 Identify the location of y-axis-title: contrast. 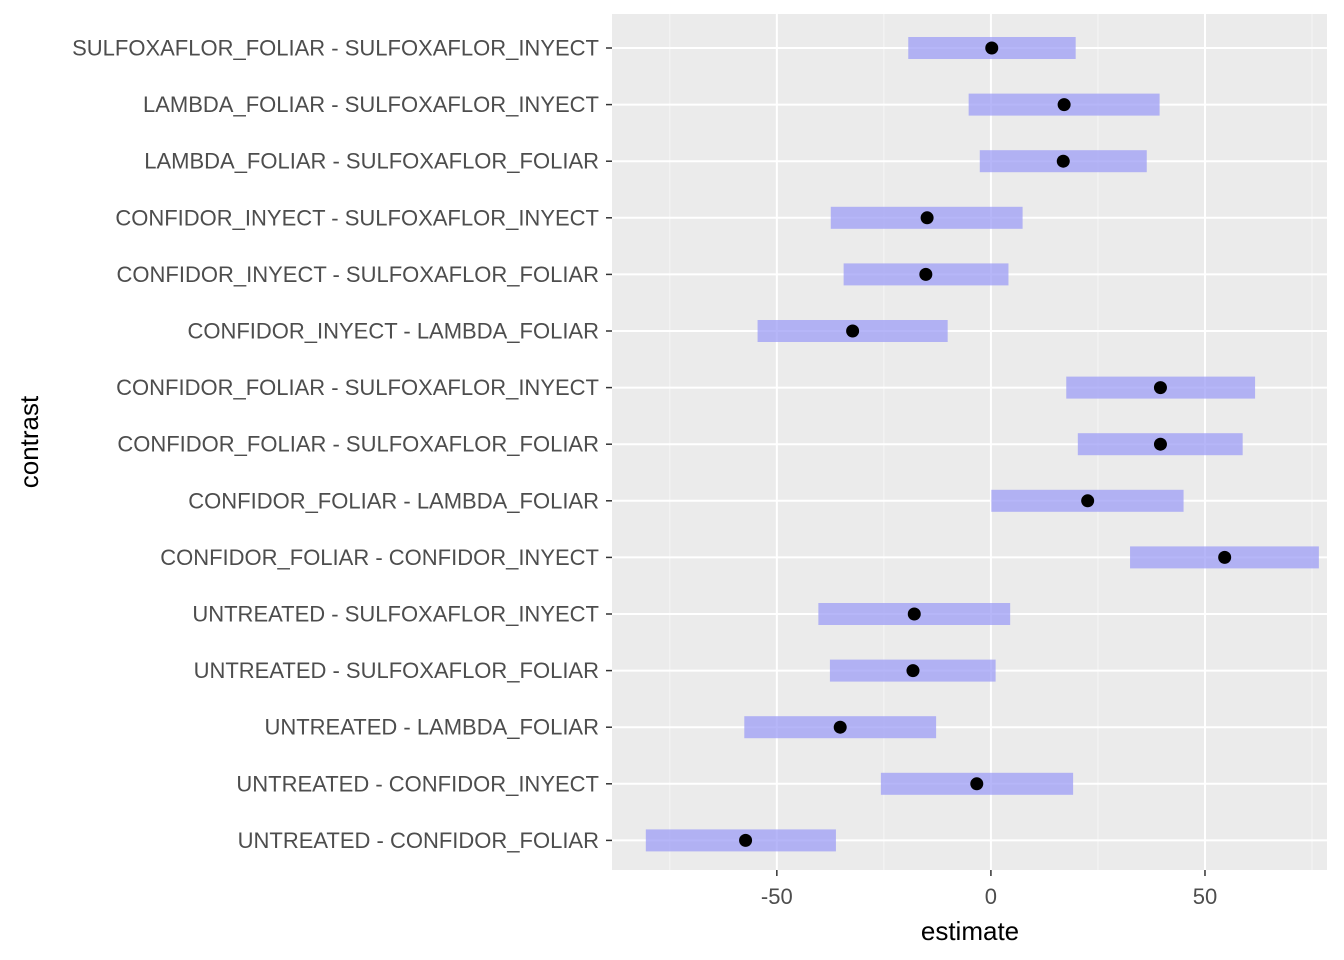
(29, 441).